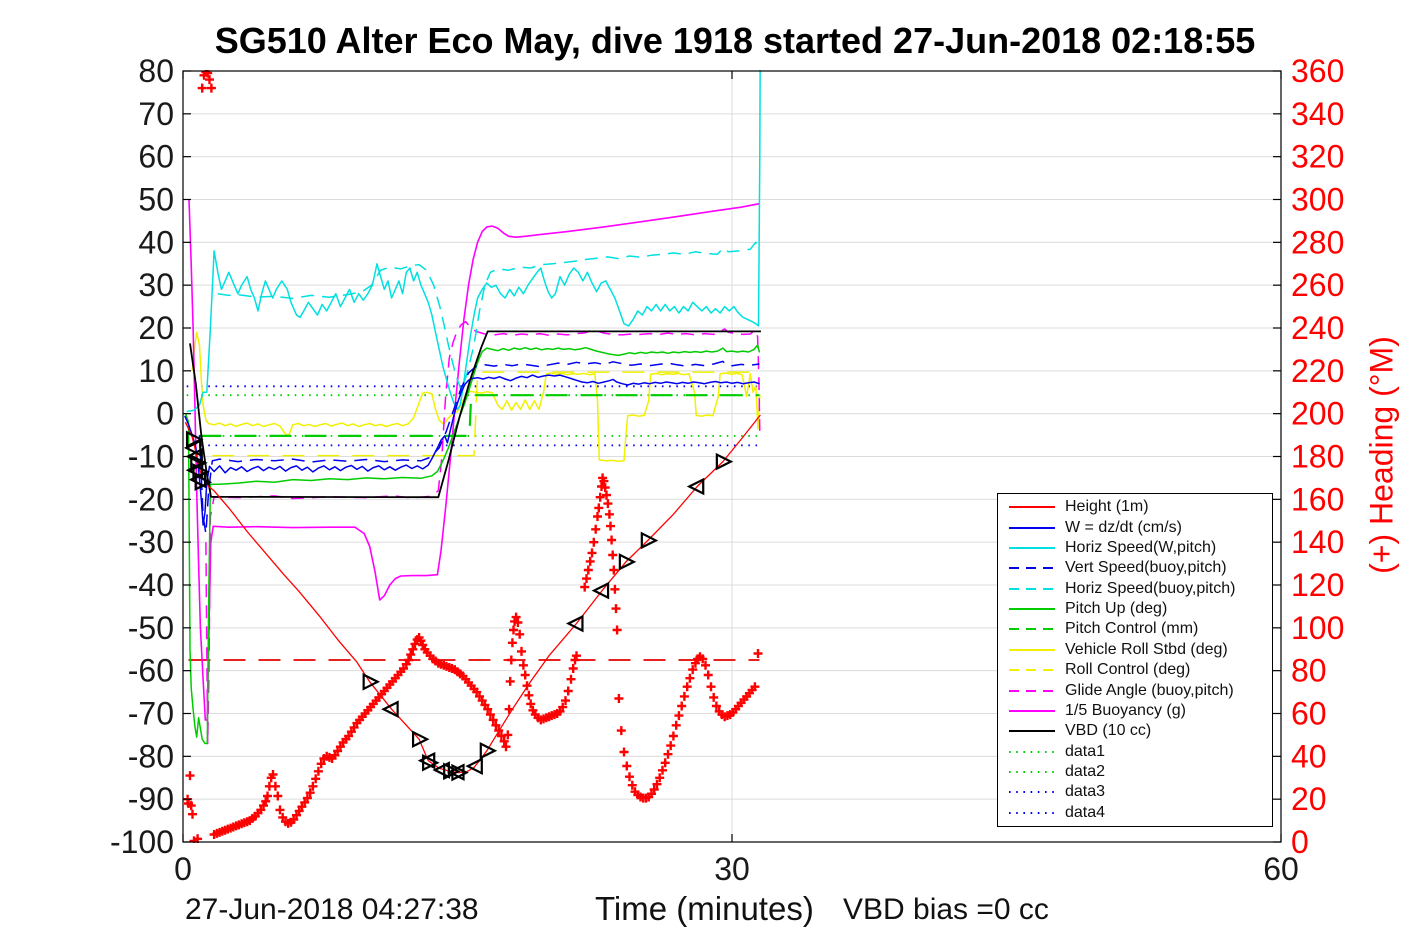  Describe the element at coordinates (732, 869) in the screenshot. I see `x-tick-label: 30` at that location.